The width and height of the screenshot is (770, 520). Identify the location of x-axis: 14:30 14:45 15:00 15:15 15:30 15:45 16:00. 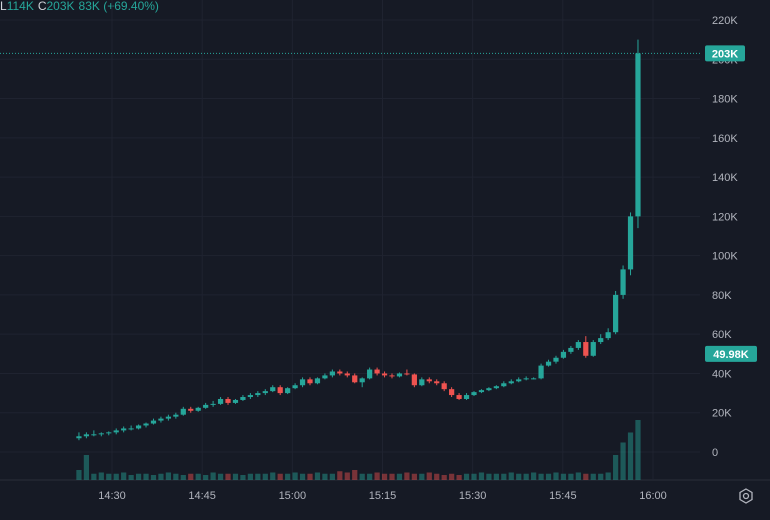
(382, 496).